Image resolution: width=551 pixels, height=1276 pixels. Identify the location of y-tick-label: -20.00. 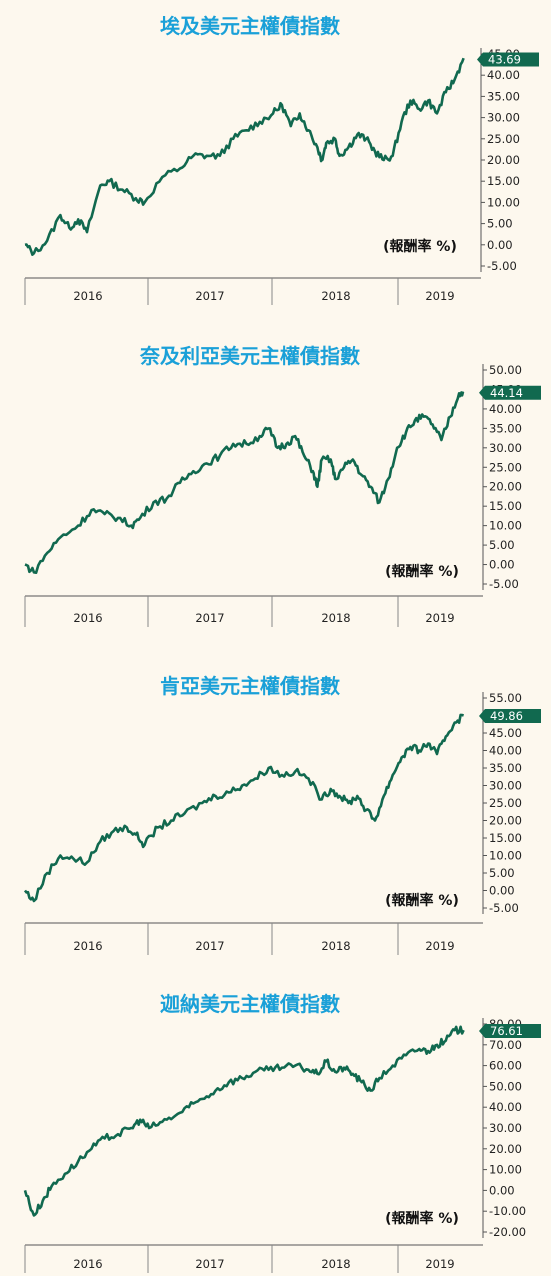
(507, 1232).